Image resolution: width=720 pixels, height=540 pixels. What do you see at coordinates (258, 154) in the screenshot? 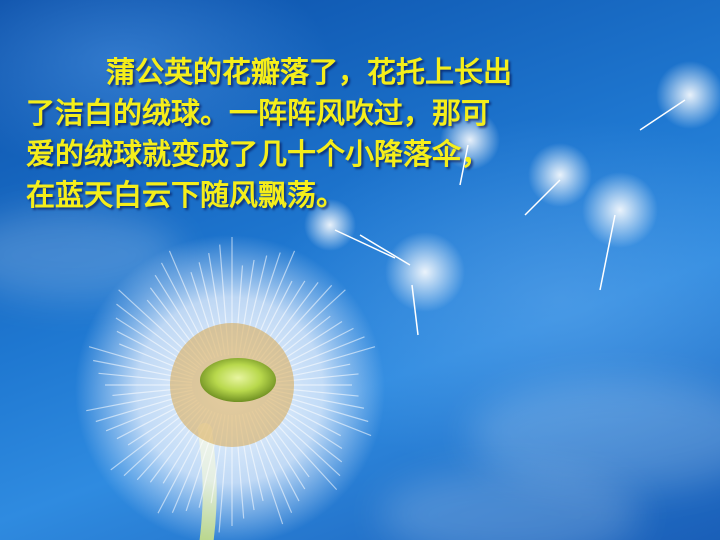
I see `poem-line: 爱的绒球就变成了几十个小降落伞，` at bounding box center [258, 154].